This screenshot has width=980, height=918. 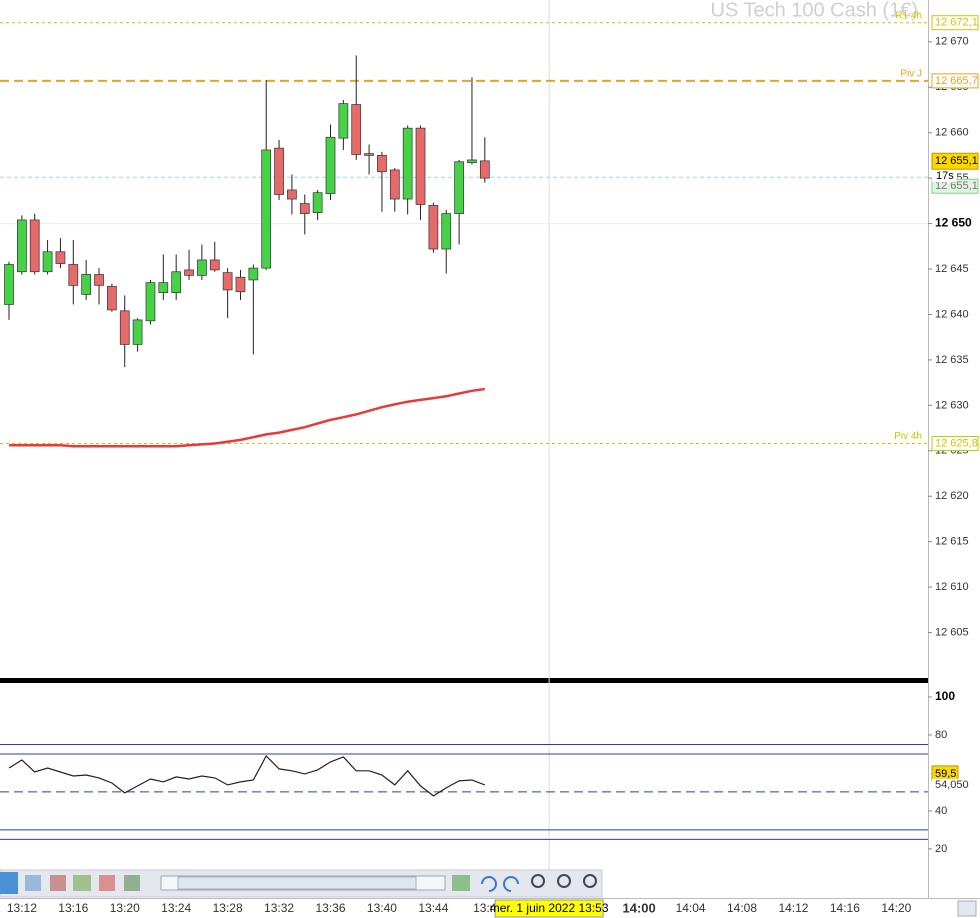 What do you see at coordinates (485, 908) in the screenshot?
I see `x-tick-label: 13:4` at bounding box center [485, 908].